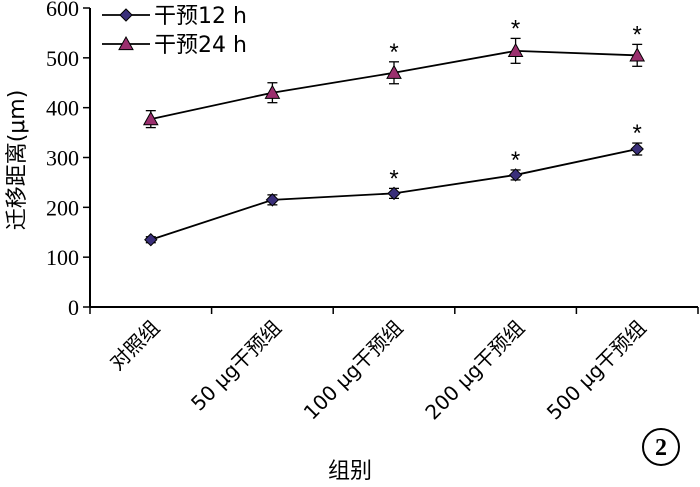 This screenshot has height=487, width=700. Describe the element at coordinates (62, 10) in the screenshot. I see `y-tick-label: 600` at that location.